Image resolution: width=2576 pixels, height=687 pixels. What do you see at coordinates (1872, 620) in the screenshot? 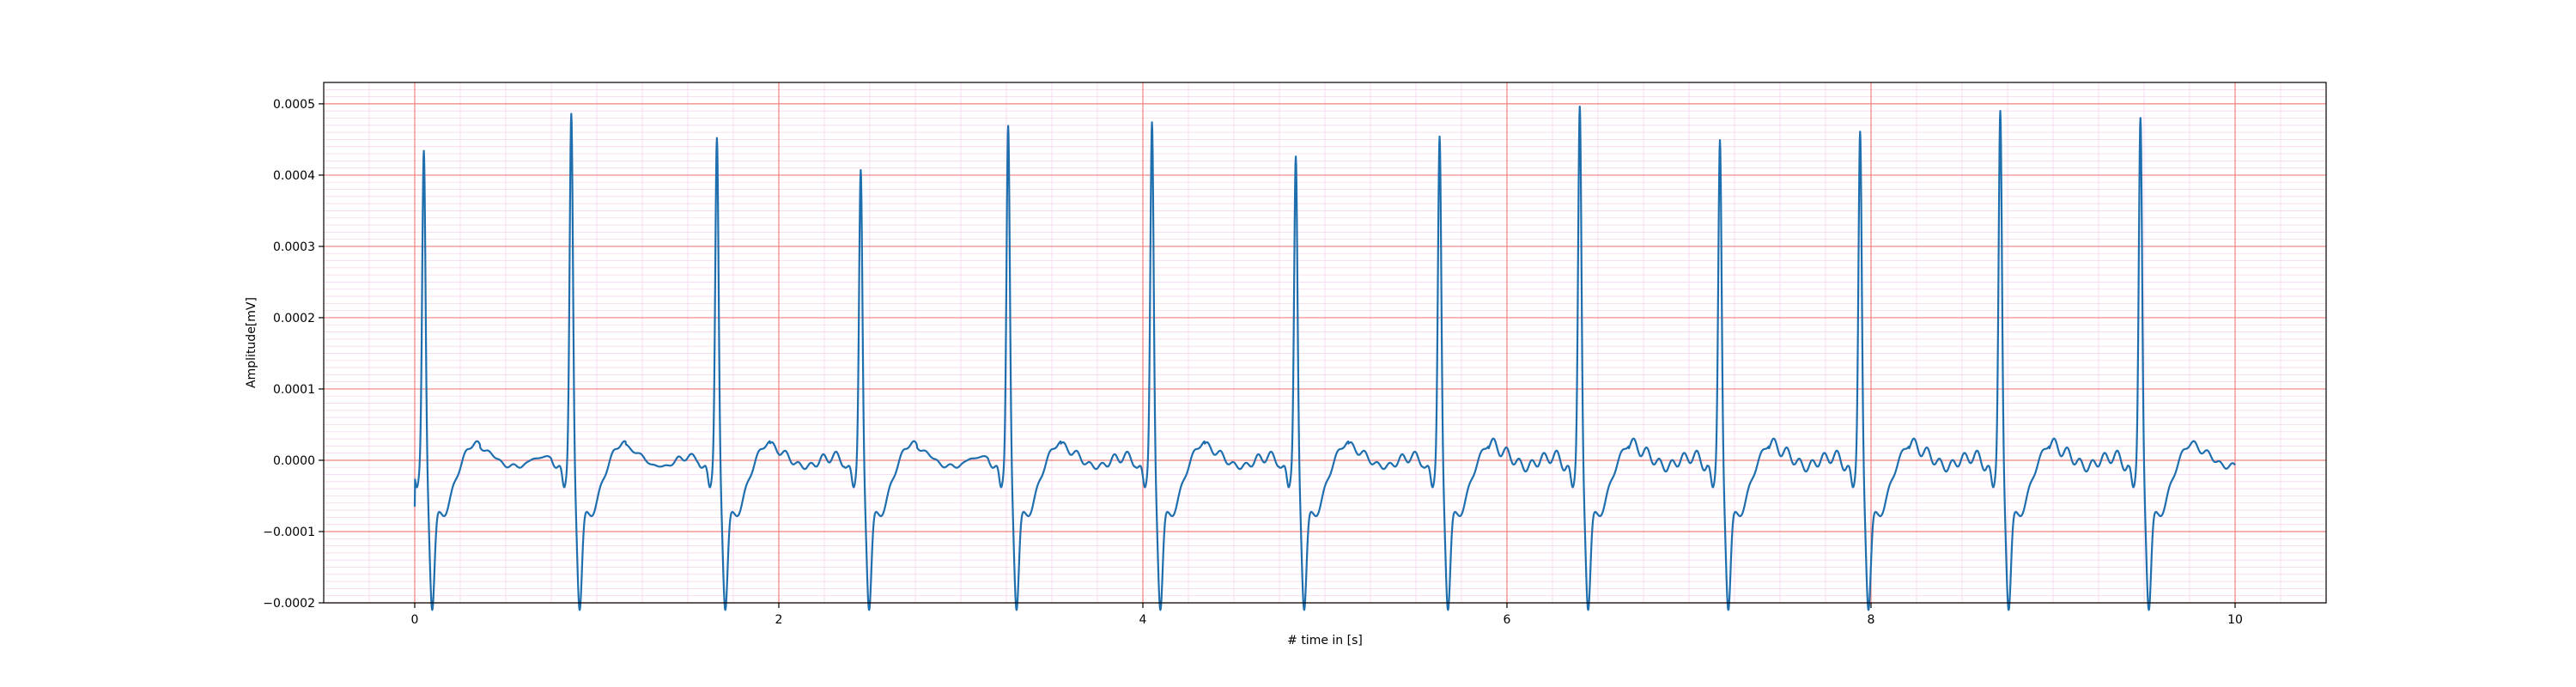
I see `x-tick-label: 8` at bounding box center [1872, 620].